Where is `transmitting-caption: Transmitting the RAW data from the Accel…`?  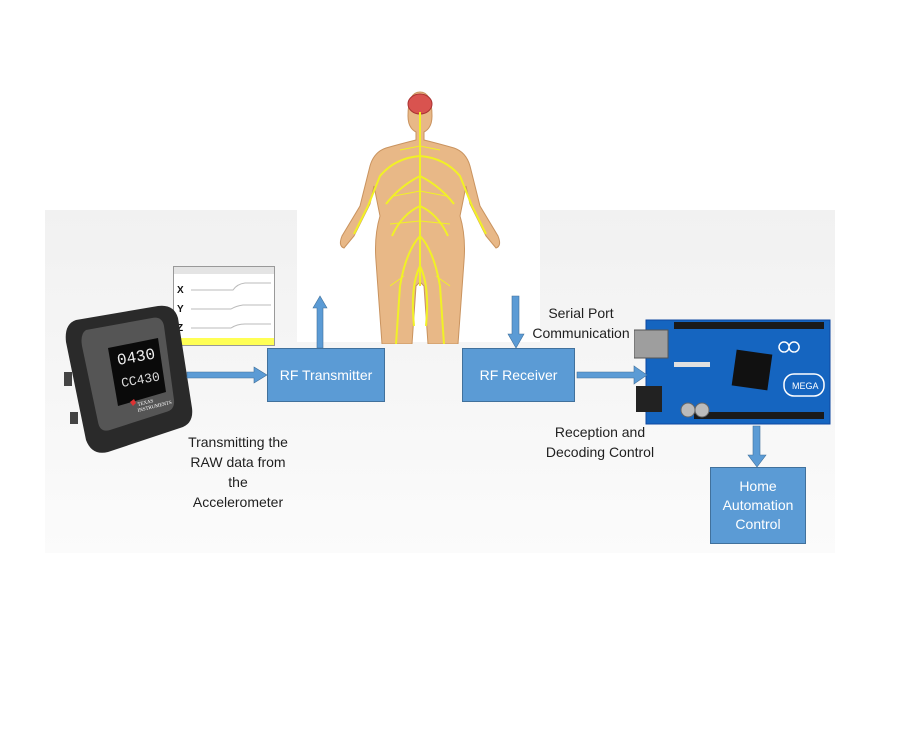 transmitting-caption: Transmitting the RAW data from the Accel… is located at coordinates (238, 472).